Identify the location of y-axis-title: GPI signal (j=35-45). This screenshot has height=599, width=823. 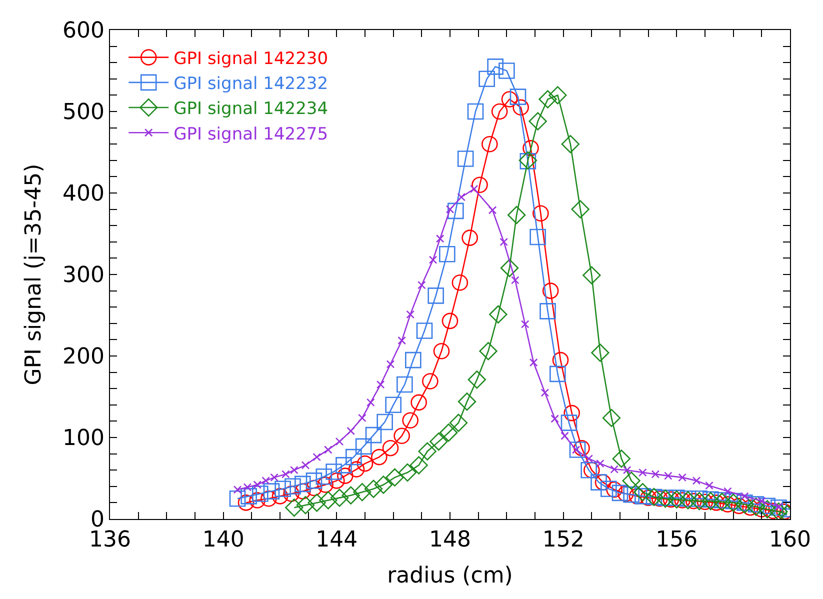
(33, 275).